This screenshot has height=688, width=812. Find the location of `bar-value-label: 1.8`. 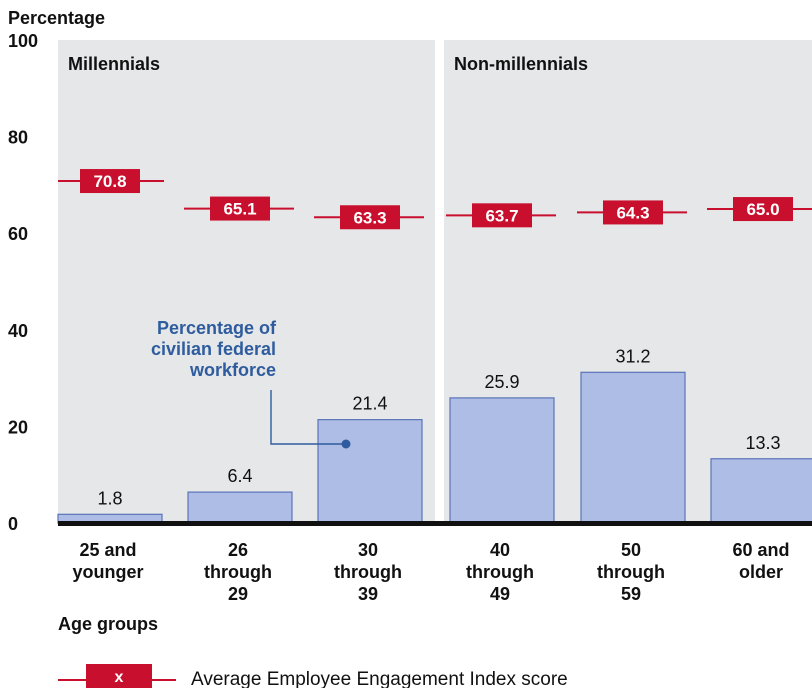

bar-value-label: 1.8 is located at coordinates (109, 498).